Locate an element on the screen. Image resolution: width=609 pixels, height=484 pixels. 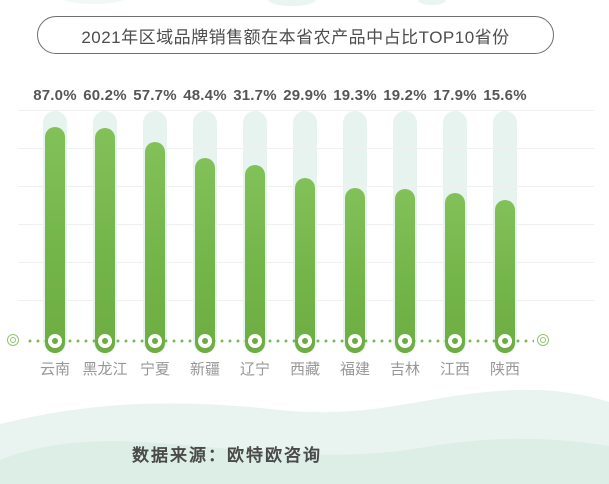
axis-end-ring-left-icon is located at coordinates (13, 340).